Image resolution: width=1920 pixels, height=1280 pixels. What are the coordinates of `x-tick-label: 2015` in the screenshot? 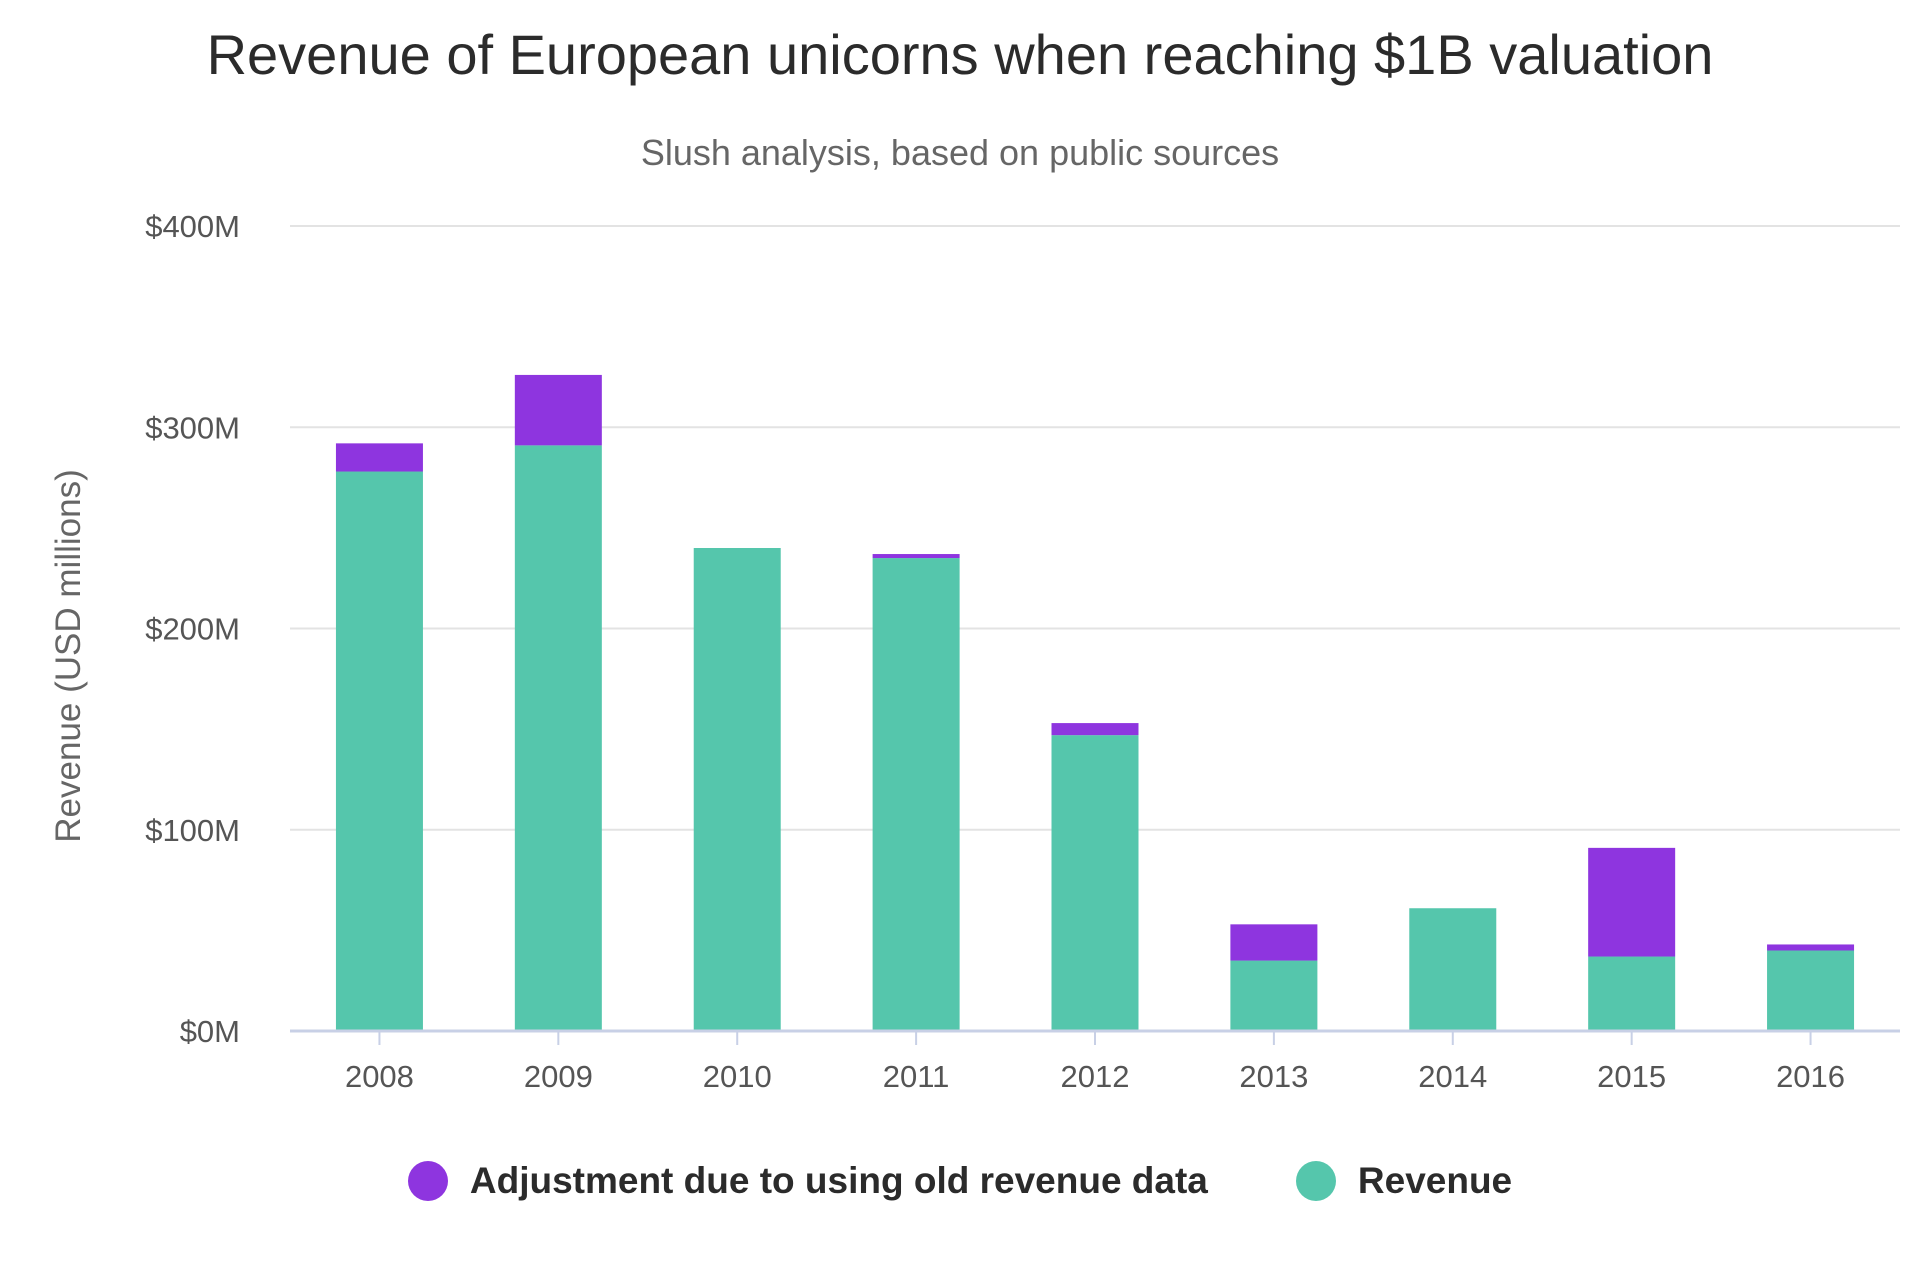 It's located at (1631, 1076).